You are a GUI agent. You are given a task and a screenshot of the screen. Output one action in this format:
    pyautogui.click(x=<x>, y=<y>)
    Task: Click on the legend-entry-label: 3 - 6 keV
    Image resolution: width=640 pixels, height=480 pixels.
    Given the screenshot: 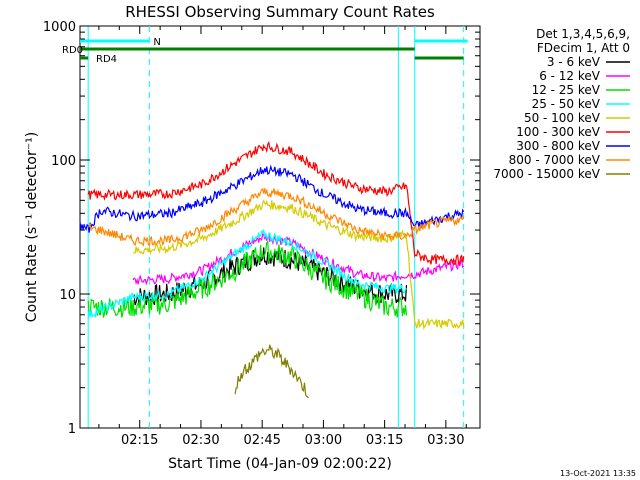 What is the action you would take?
    pyautogui.click(x=574, y=62)
    